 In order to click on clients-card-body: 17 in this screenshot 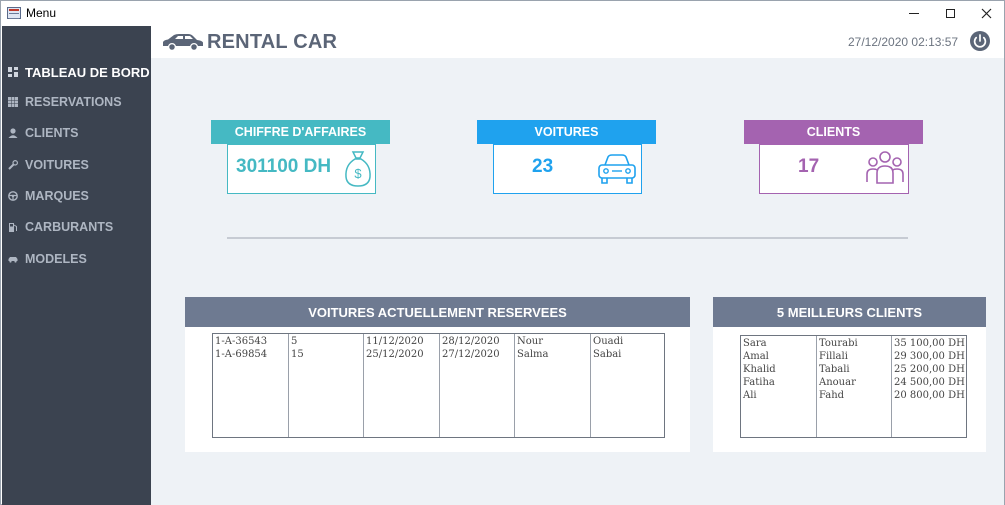, I will do `click(834, 169)`.